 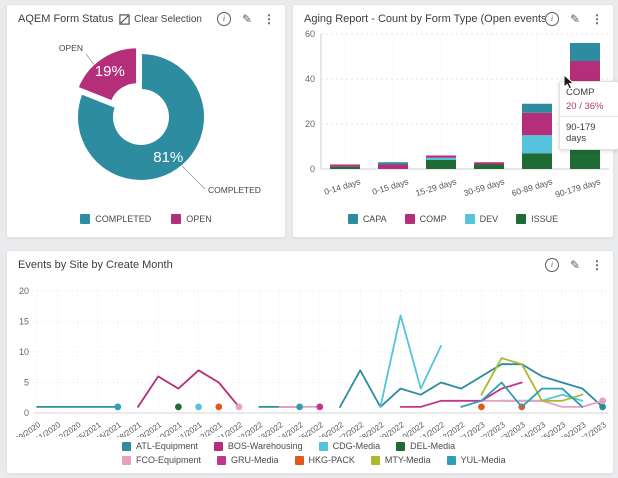 I want to click on legend-label: HKG-PACK, so click(x=331, y=460).